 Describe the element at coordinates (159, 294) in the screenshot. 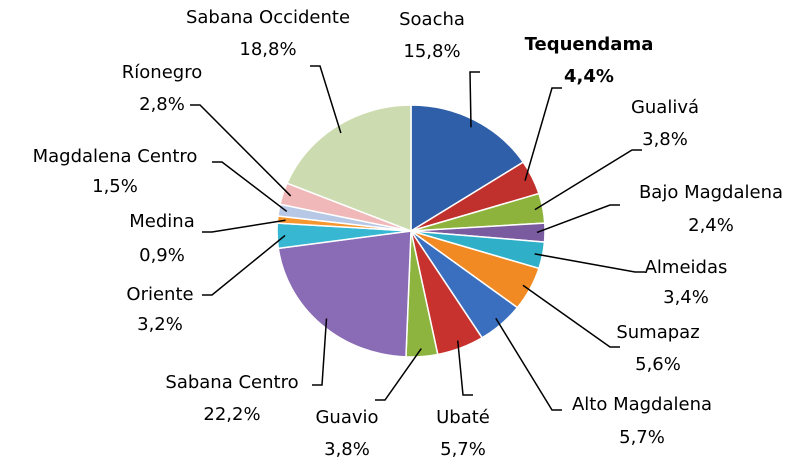

I see `slice-label: Oriente` at that location.